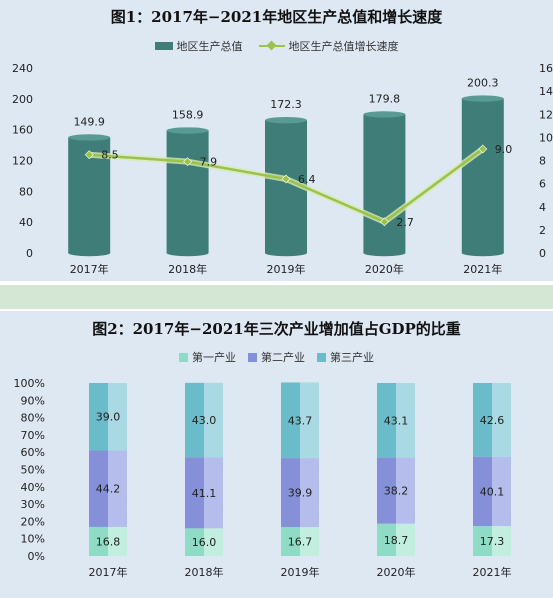 This screenshot has height=598, width=553. What do you see at coordinates (33, 521) in the screenshot?
I see `y-tick-label: 20%` at bounding box center [33, 521].